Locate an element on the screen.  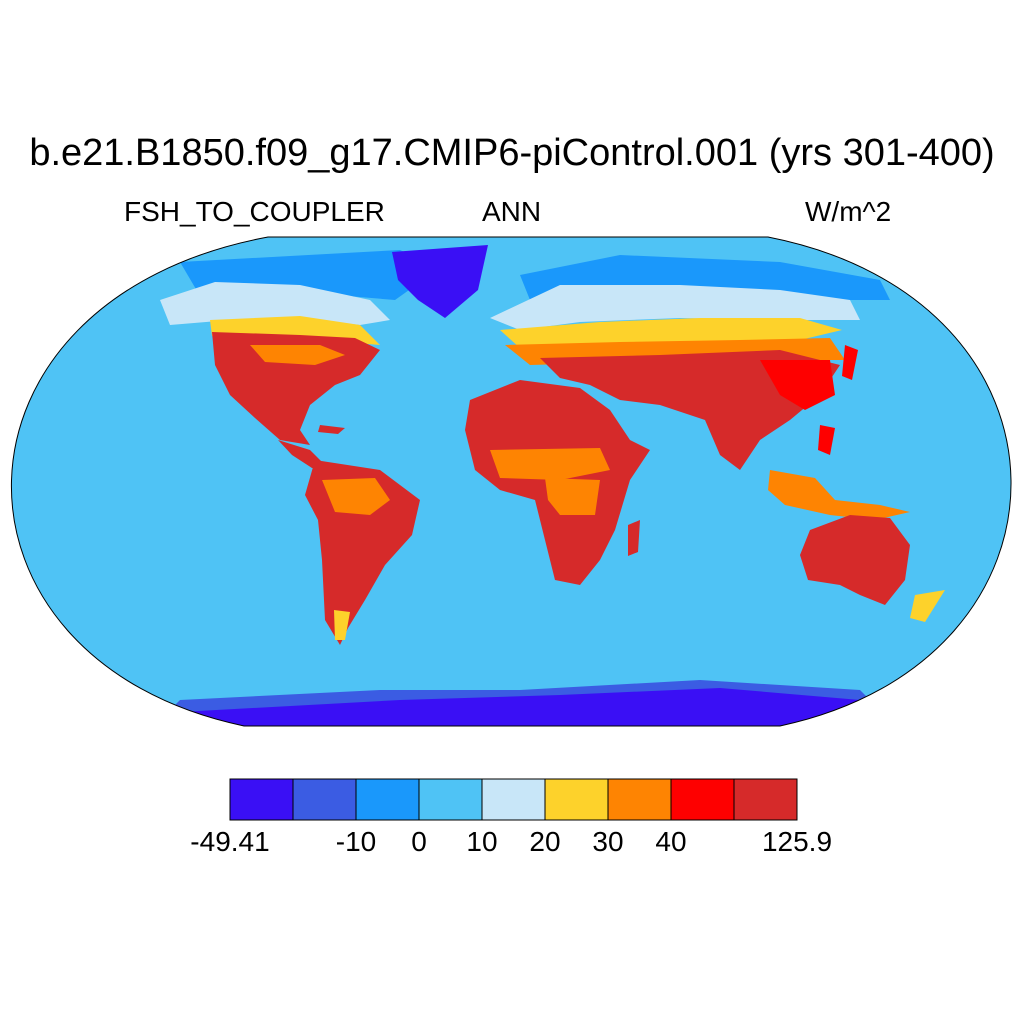
eurasia is located at coordinates (690, 410).